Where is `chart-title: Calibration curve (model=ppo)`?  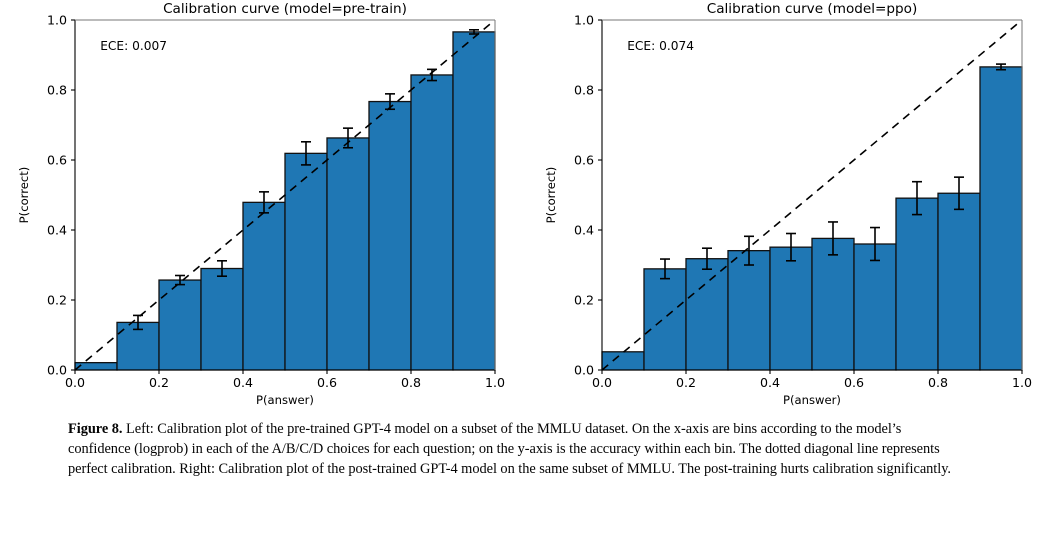 chart-title: Calibration curve (model=ppo) is located at coordinates (812, 9).